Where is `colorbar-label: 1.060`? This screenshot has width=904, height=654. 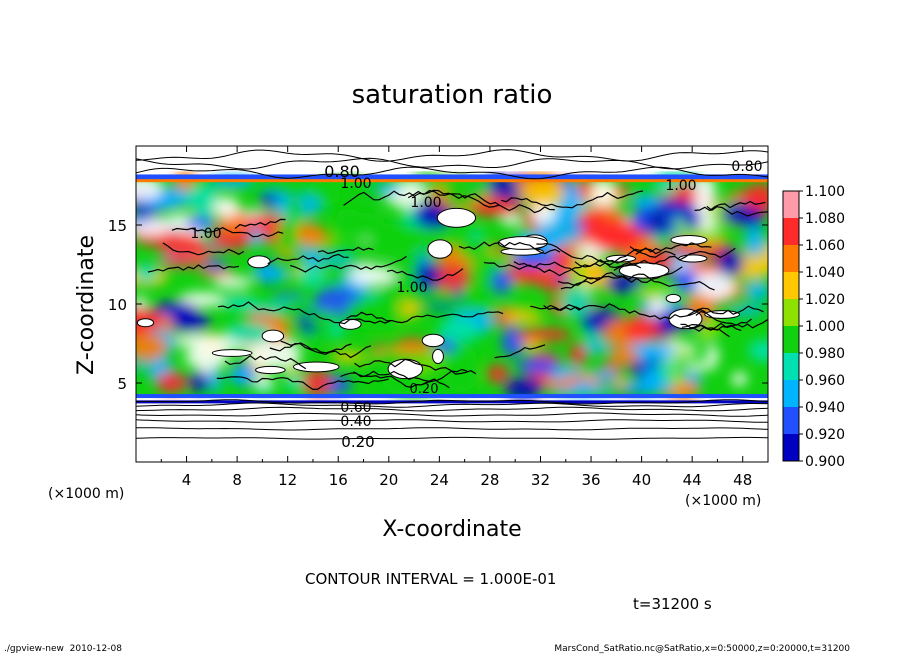 colorbar-label: 1.060 is located at coordinates (825, 246).